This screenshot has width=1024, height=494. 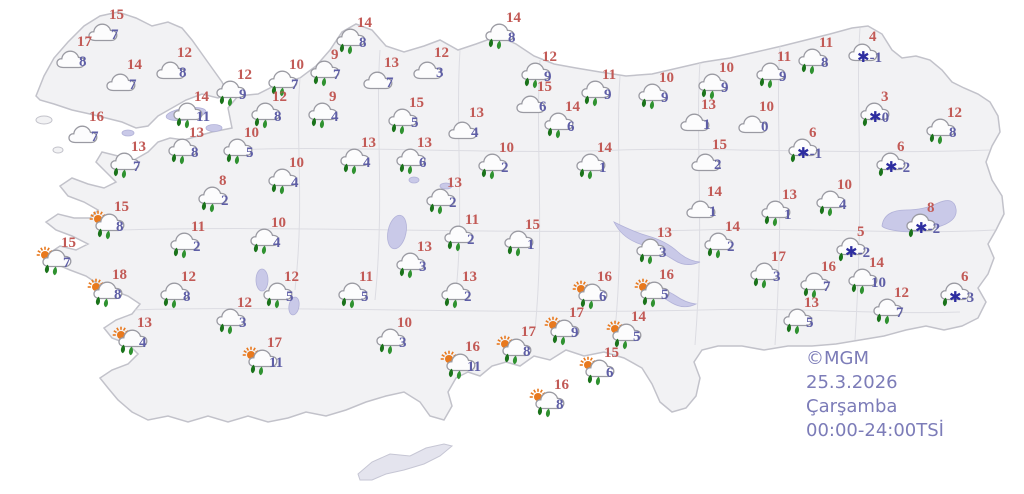 What do you see at coordinates (461, 360) in the screenshot?
I see `weather-station: 16 11` at bounding box center [461, 360].